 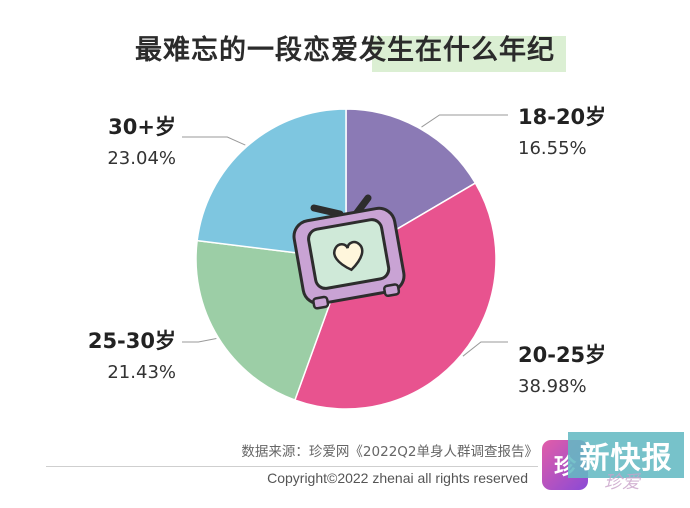 I want to click on slice-value-label: 16.55%, so click(x=552, y=148).